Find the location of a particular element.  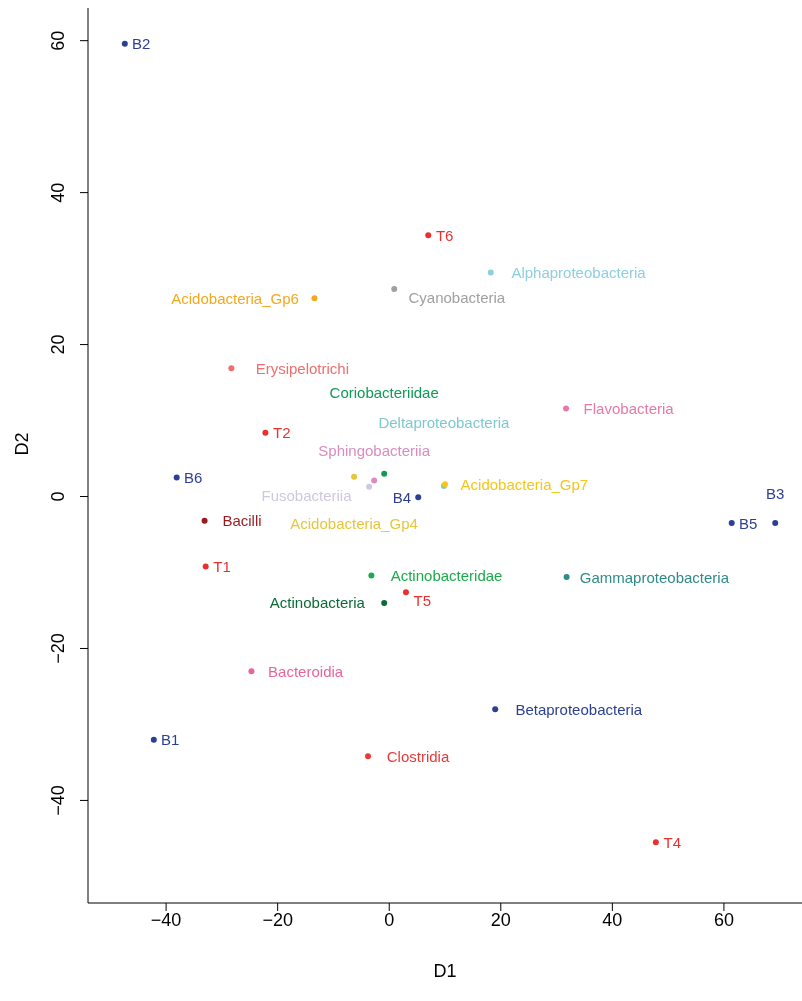

series-label: Acidobacteria_Gp7 is located at coordinates (524, 484).